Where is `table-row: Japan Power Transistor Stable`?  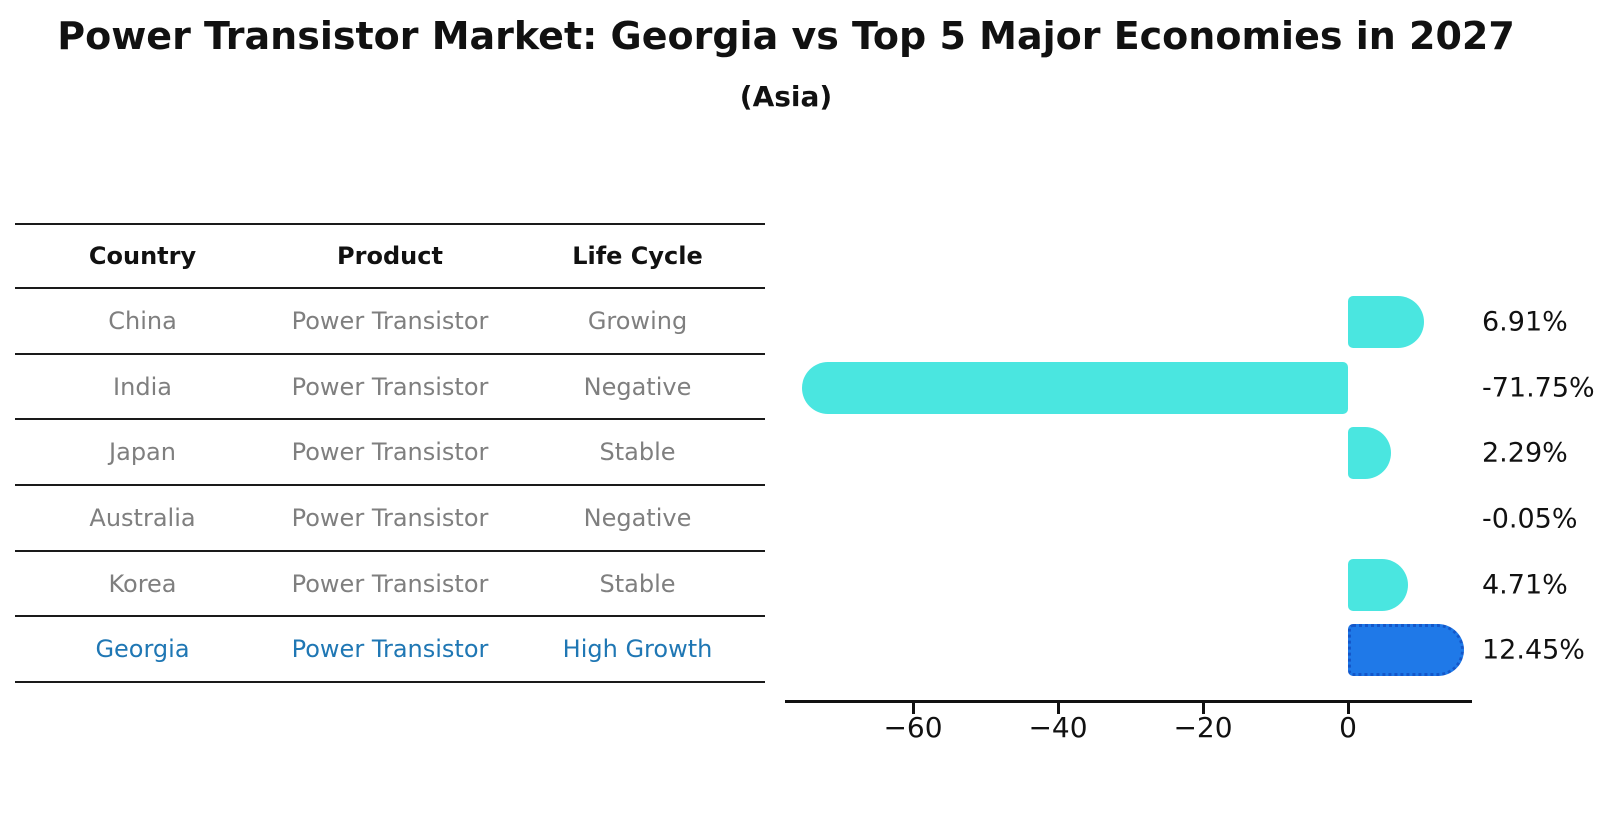
table-row: Japan Power Transistor Stable is located at coordinates (390, 453).